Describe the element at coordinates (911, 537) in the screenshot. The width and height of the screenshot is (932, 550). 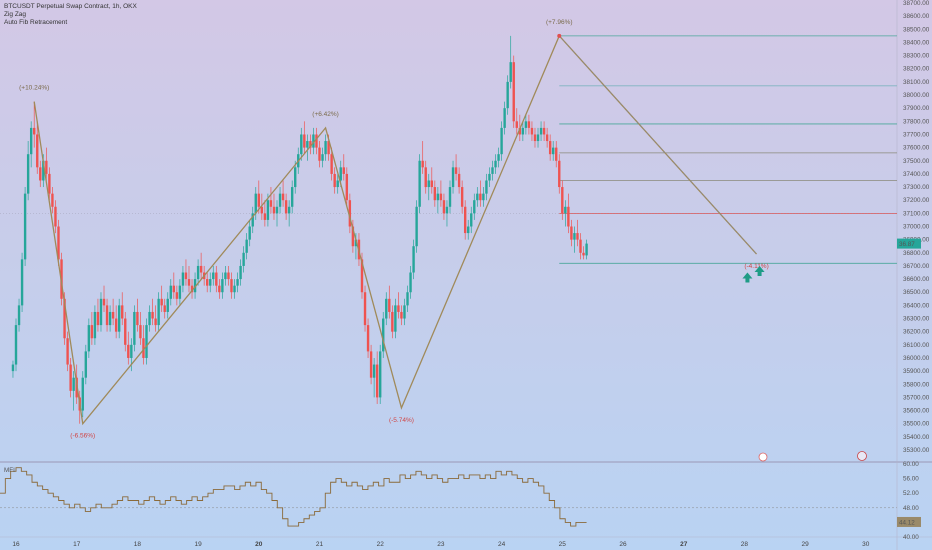
I see `mfi-tick-label: 40.00` at that location.